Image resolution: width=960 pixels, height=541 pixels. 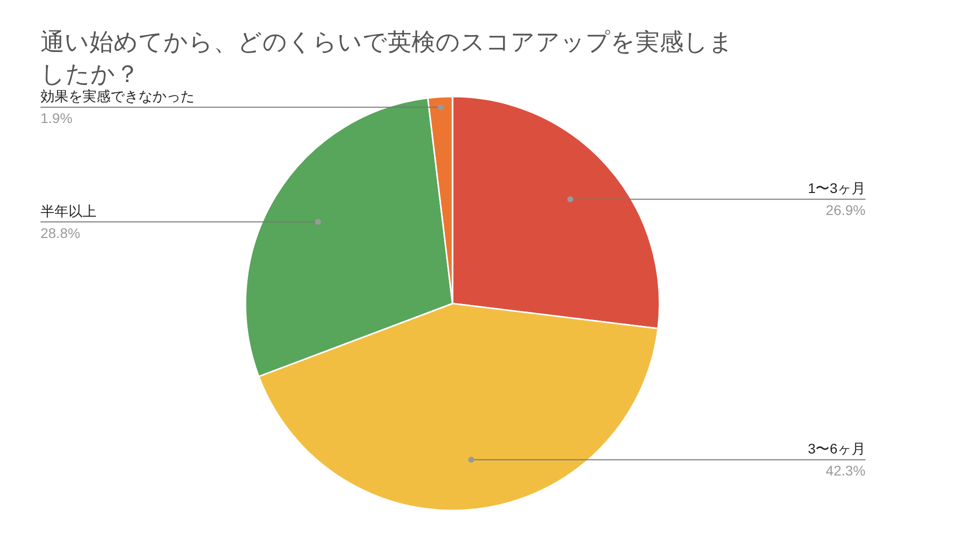 What do you see at coordinates (846, 470) in the screenshot?
I see `data-label: 42.3%` at bounding box center [846, 470].